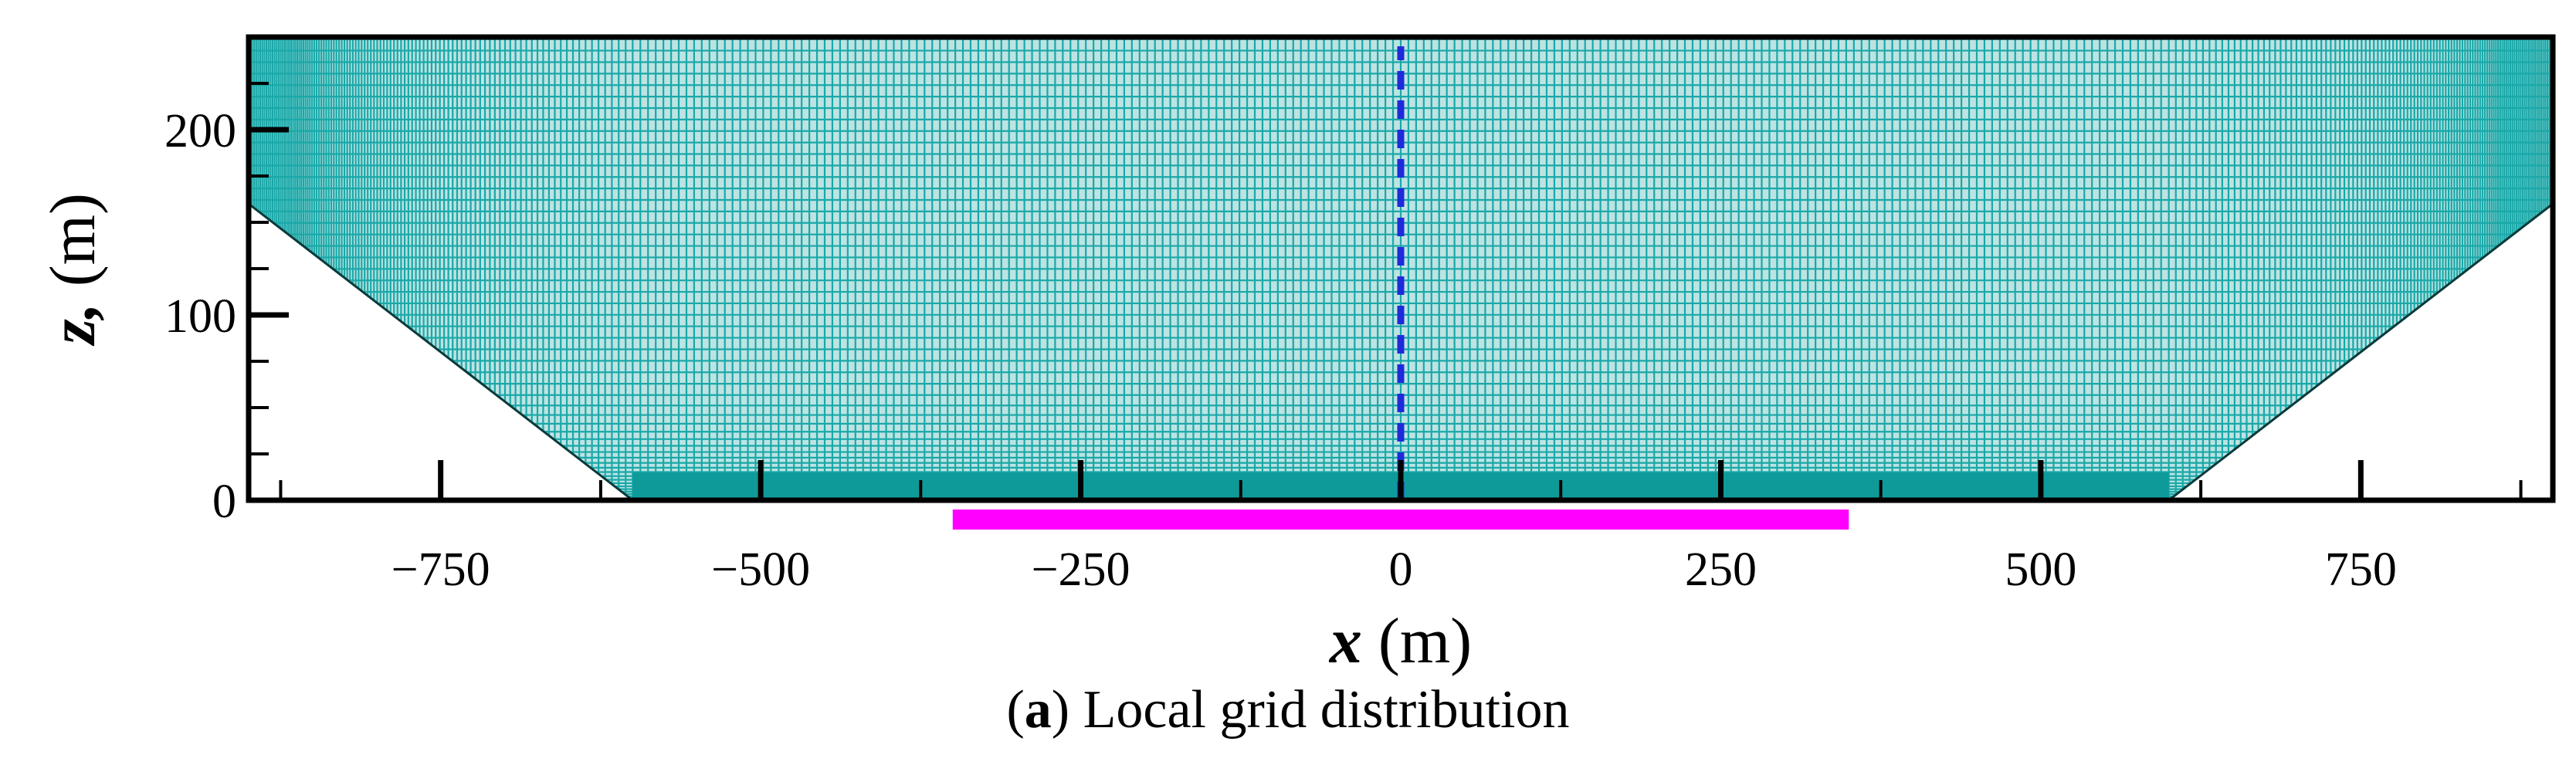 Image resolution: width=2576 pixels, height=782 pixels. What do you see at coordinates (440, 569) in the screenshot?
I see `x-tick-label: −750` at bounding box center [440, 569].